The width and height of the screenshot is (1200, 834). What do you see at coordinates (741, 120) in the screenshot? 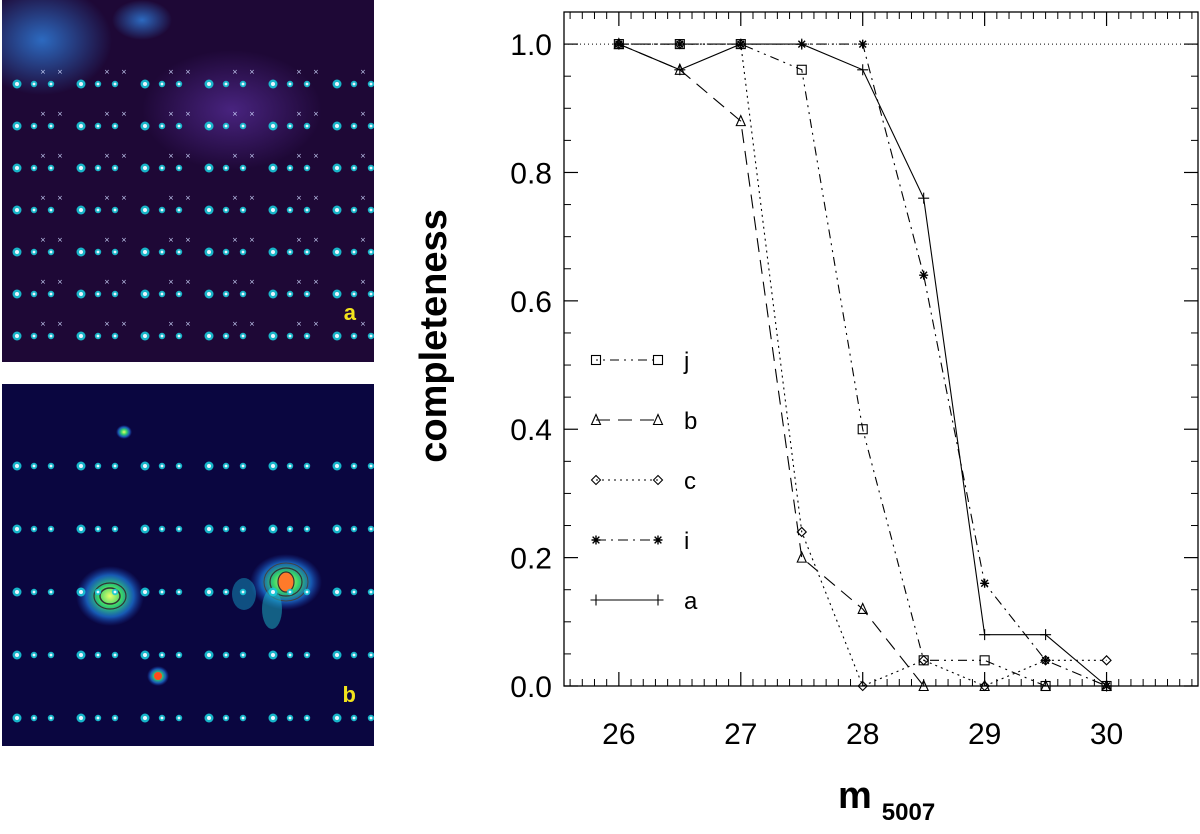
I see `data-point-b` at bounding box center [741, 120].